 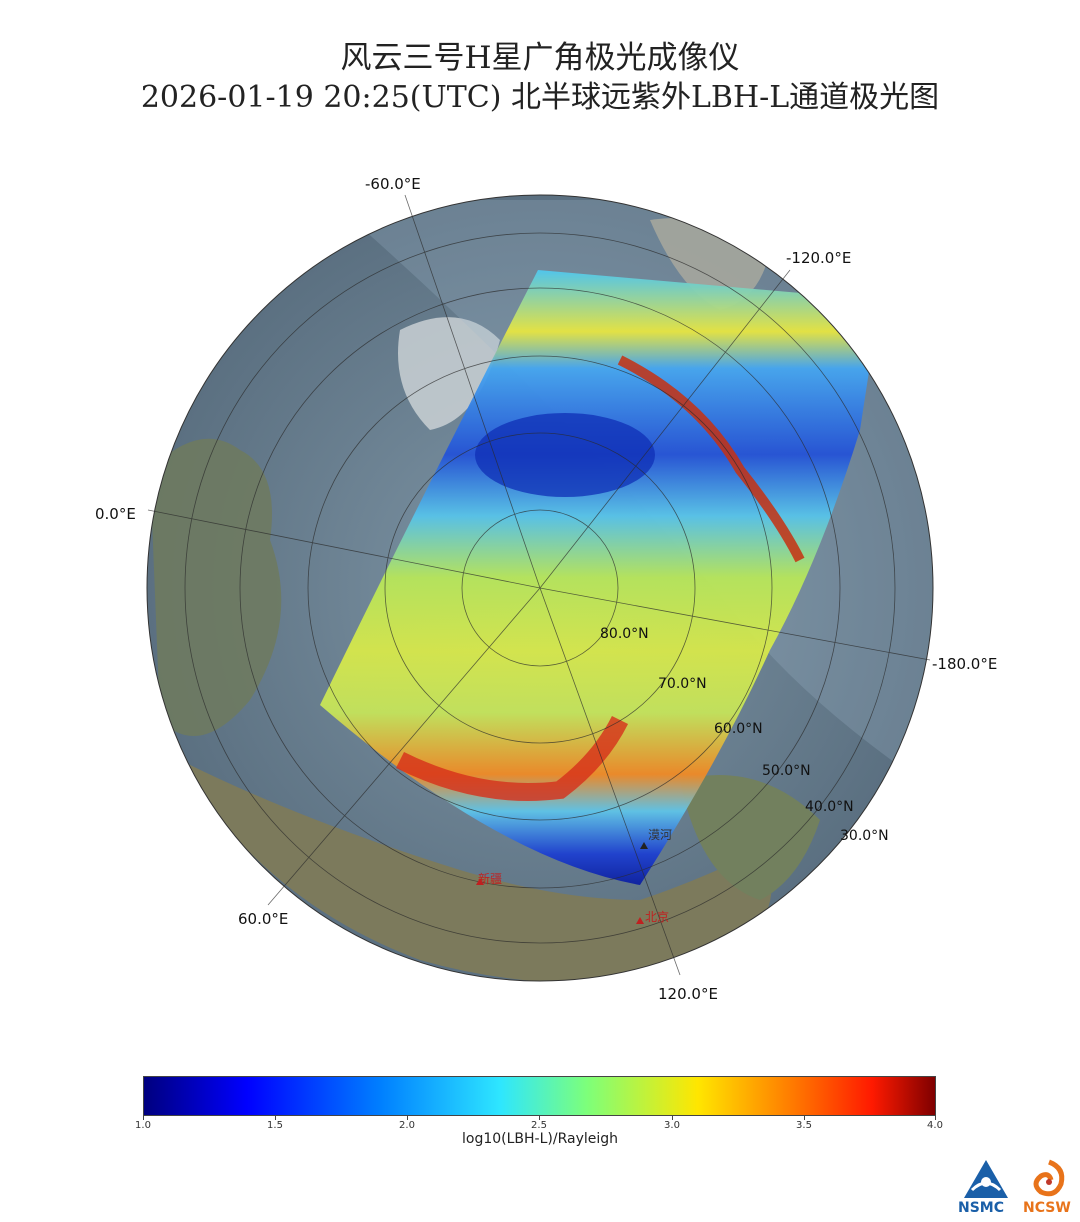 I want to click on lat-label: 30.0°N, so click(x=864, y=836).